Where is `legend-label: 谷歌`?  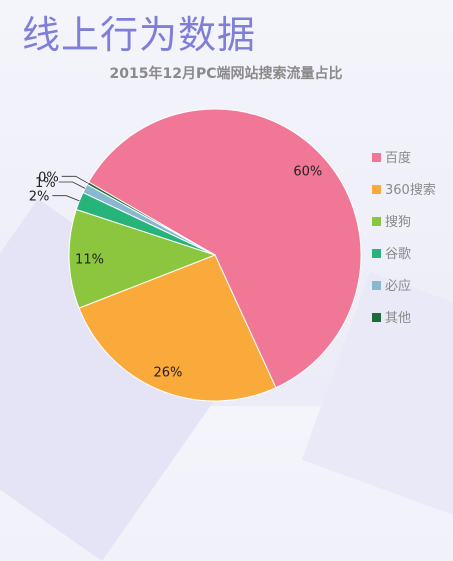
legend-label: 谷歌 is located at coordinates (398, 254).